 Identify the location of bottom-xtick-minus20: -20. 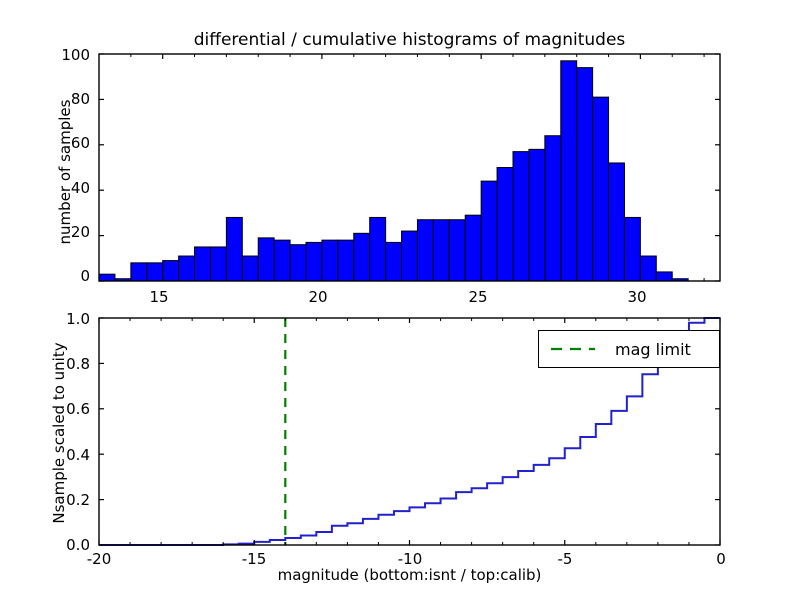
(99, 559).